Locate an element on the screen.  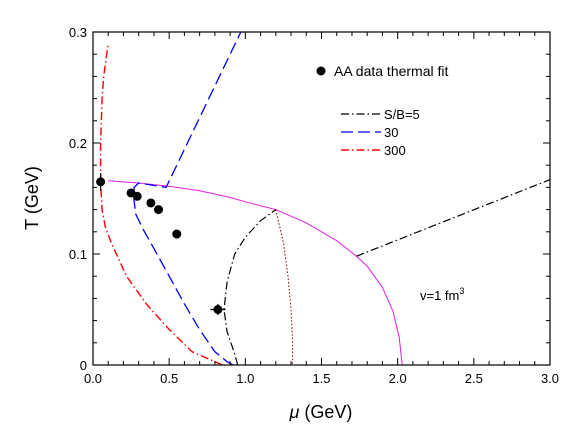
legend-data-label: AA data thermal fit is located at coordinates (391, 71).